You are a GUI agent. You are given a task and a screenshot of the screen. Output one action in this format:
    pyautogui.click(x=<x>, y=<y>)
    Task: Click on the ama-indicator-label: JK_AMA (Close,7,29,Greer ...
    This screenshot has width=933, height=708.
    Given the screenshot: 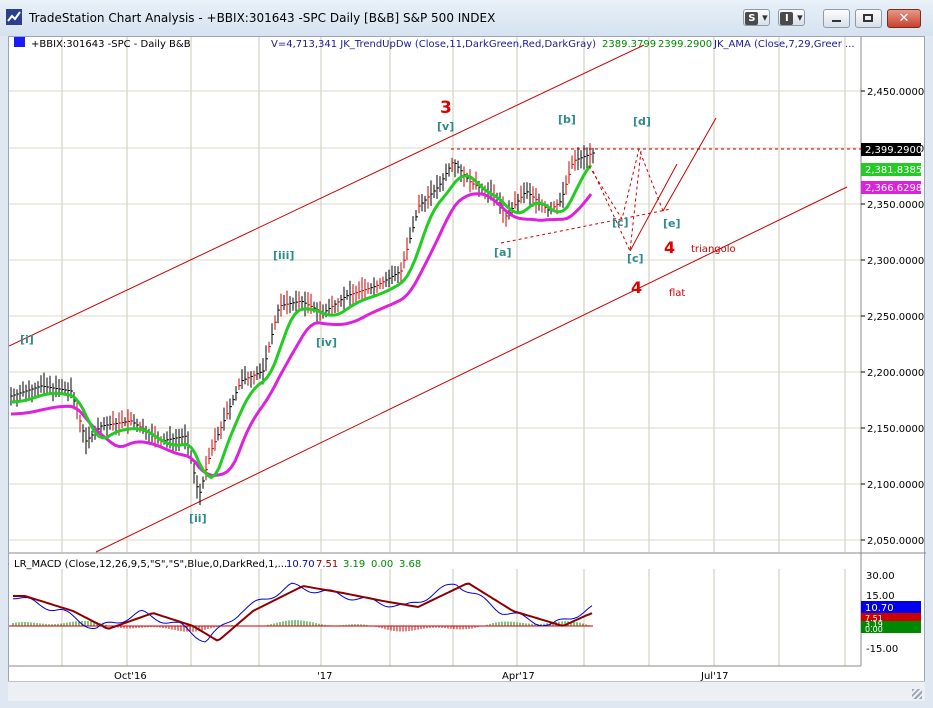 What is the action you would take?
    pyautogui.click(x=784, y=44)
    